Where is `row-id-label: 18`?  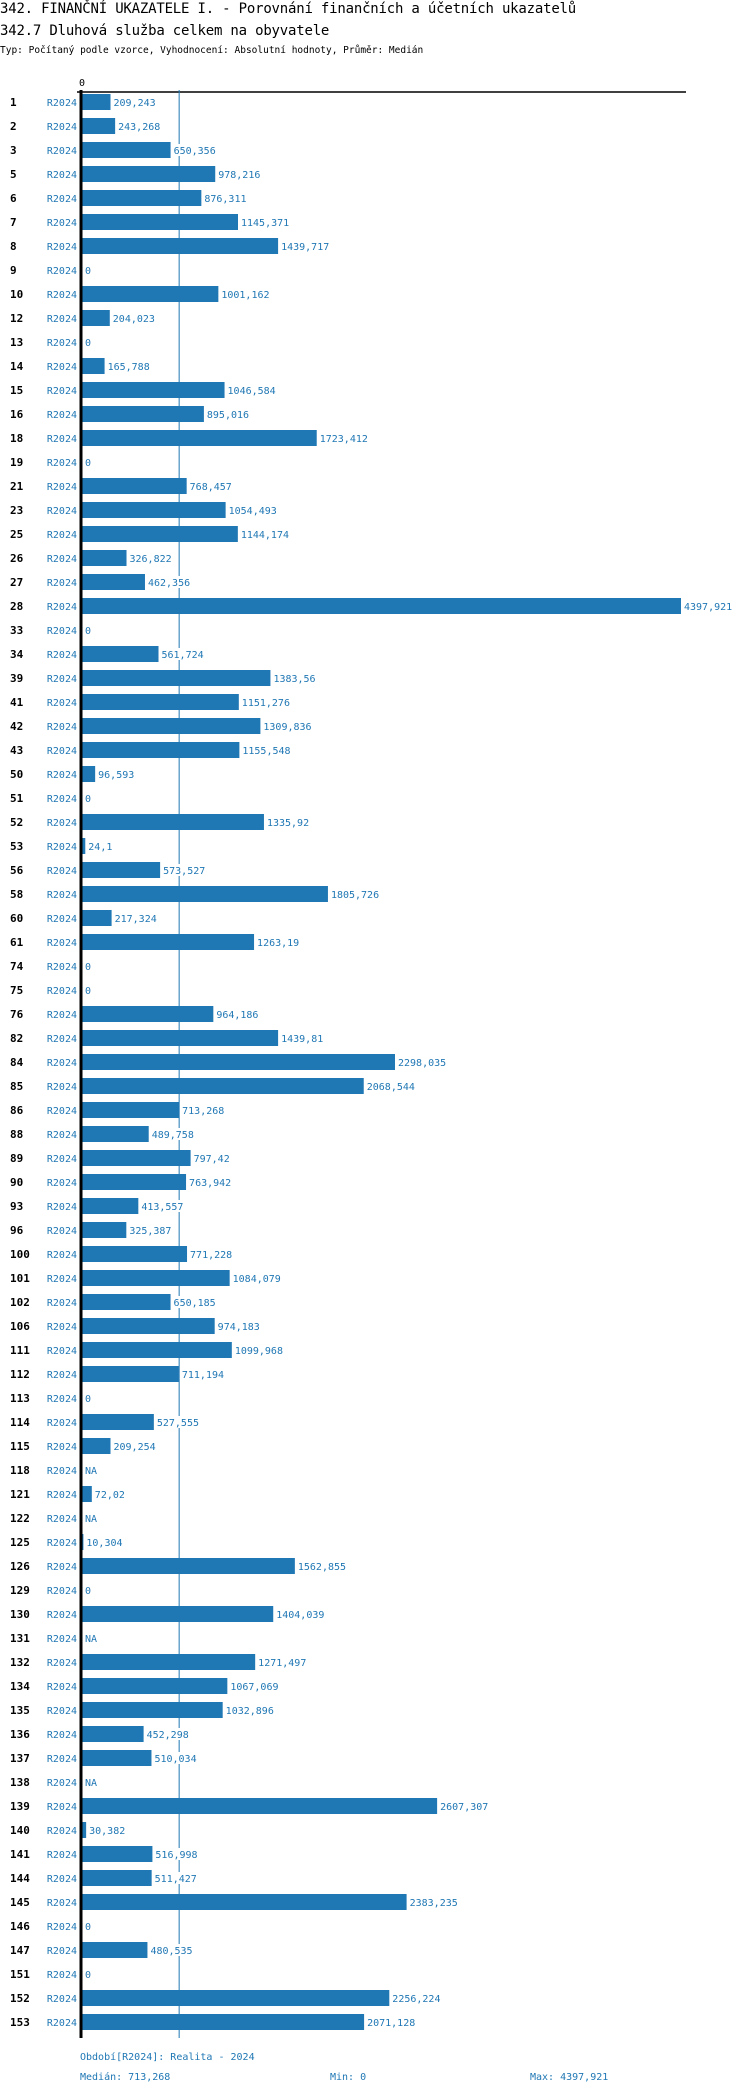
row-id-label: 18 is located at coordinates (16, 438).